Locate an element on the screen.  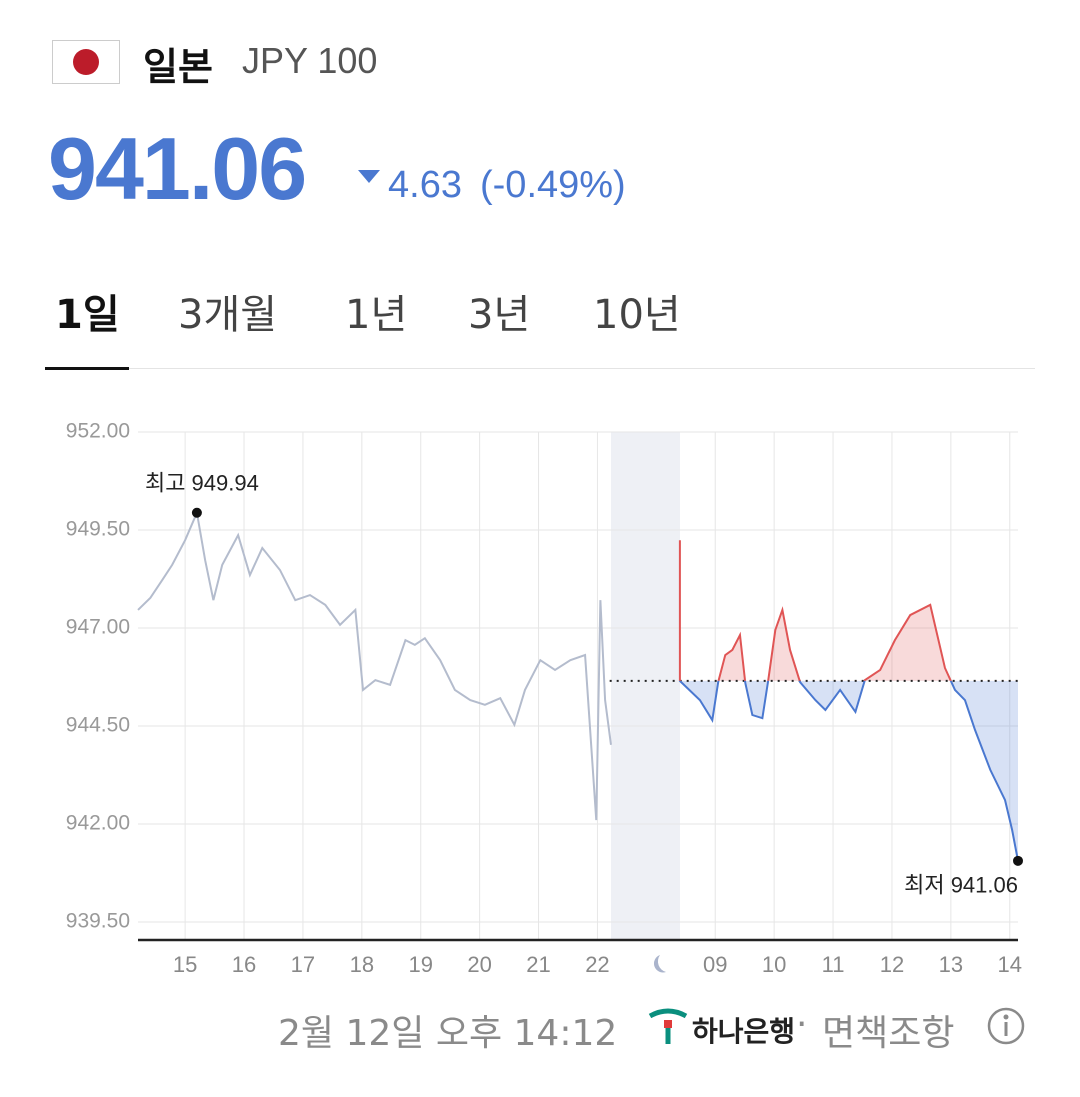
x-tick-label: 19 is located at coordinates (420, 964).